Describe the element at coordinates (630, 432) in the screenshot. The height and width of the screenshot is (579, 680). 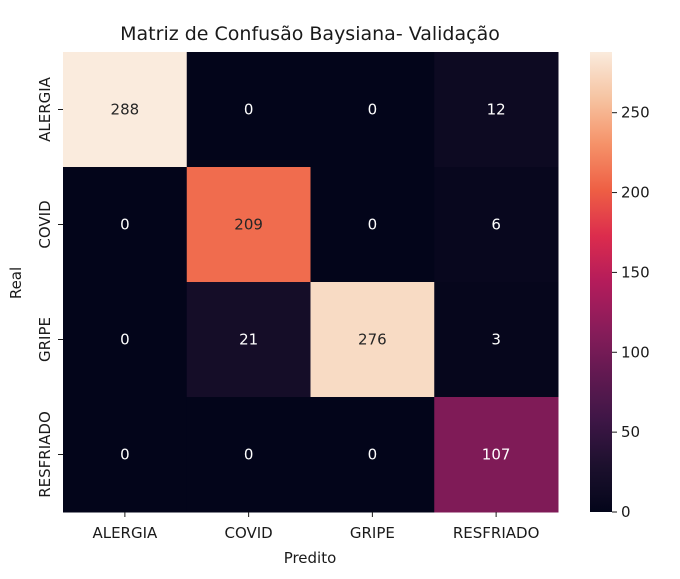
I see `colorbar-tick-label: 50` at that location.